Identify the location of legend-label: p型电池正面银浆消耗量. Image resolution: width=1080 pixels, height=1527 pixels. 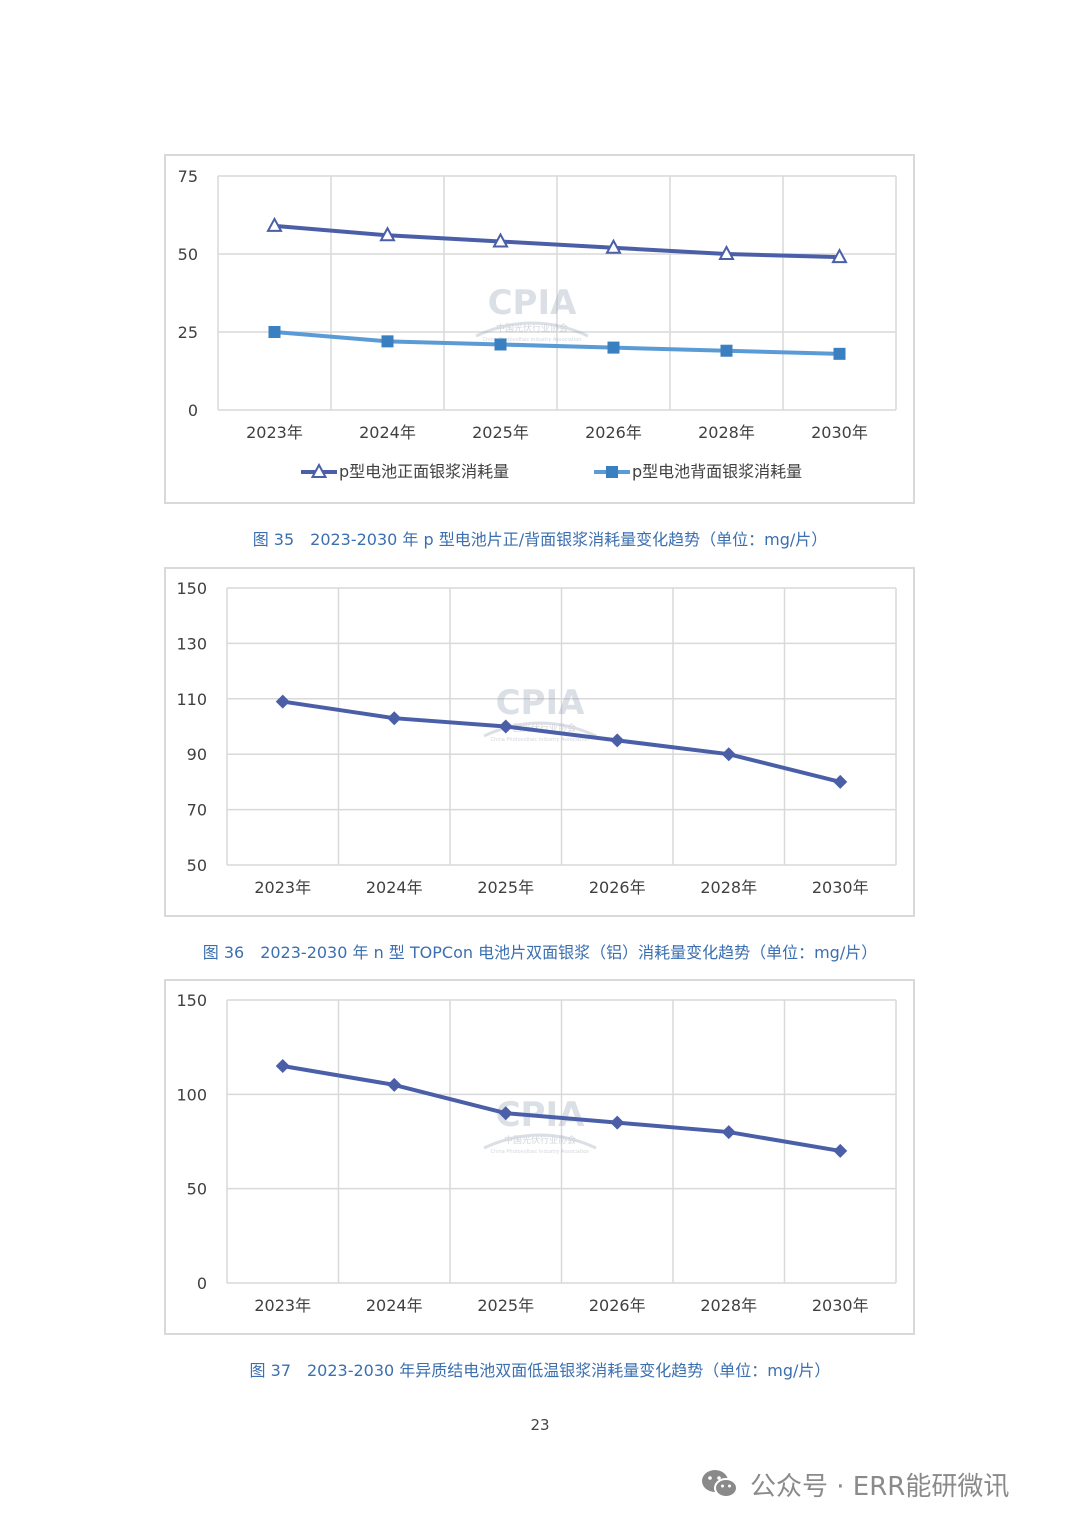
(424, 471).